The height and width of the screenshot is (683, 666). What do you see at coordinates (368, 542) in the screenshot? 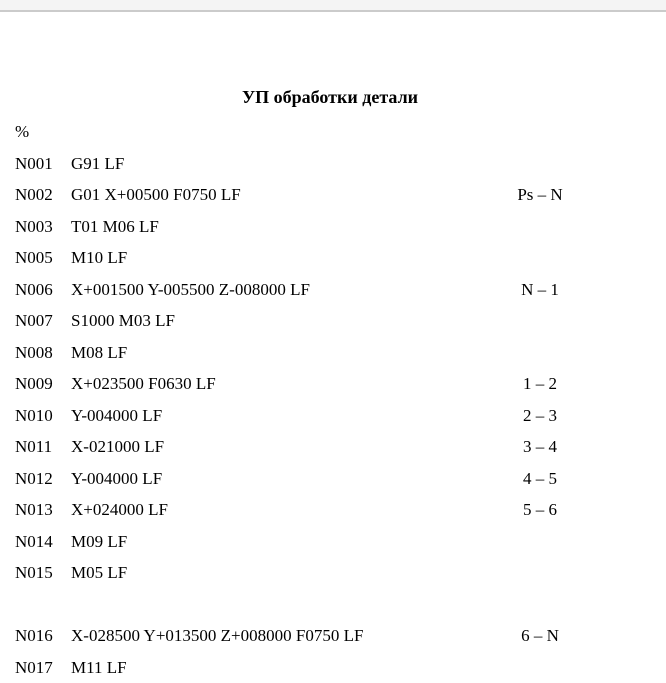
I see `block-code: M09 LF` at bounding box center [368, 542].